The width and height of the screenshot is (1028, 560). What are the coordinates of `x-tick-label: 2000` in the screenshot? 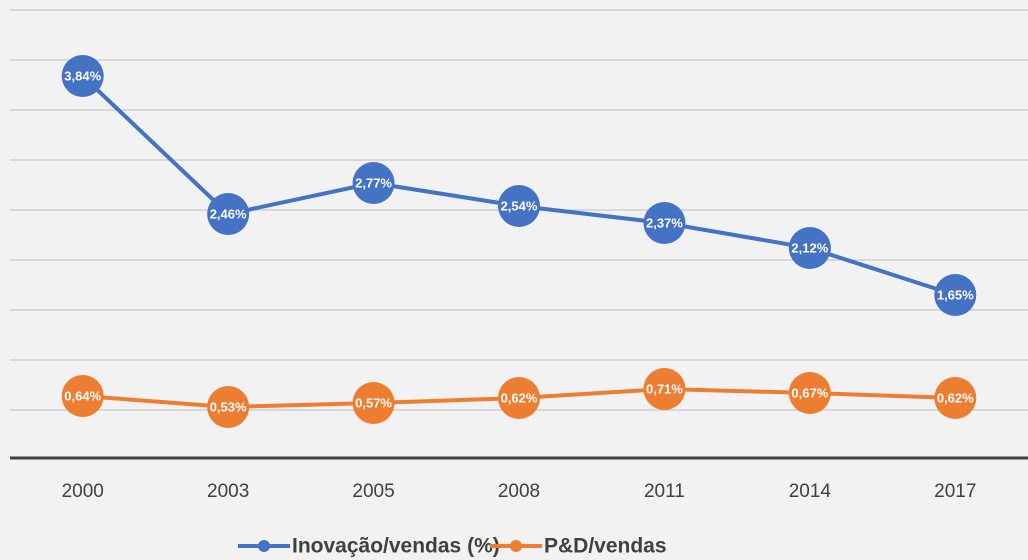 It's located at (83, 491).